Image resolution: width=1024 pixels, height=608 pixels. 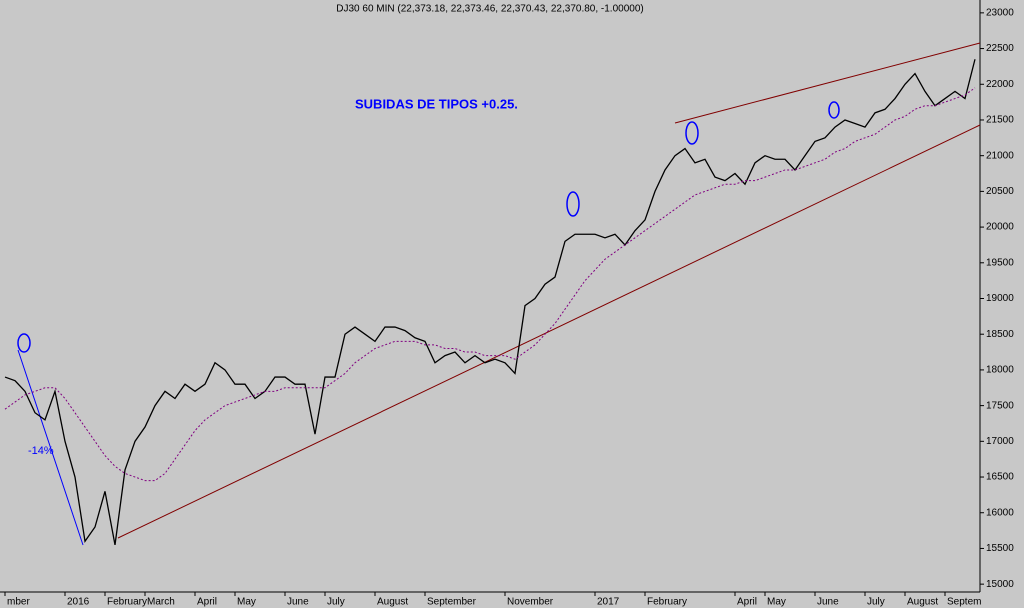 What do you see at coordinates (1000, 227) in the screenshot?
I see `y-tick-label: 20000` at bounding box center [1000, 227].